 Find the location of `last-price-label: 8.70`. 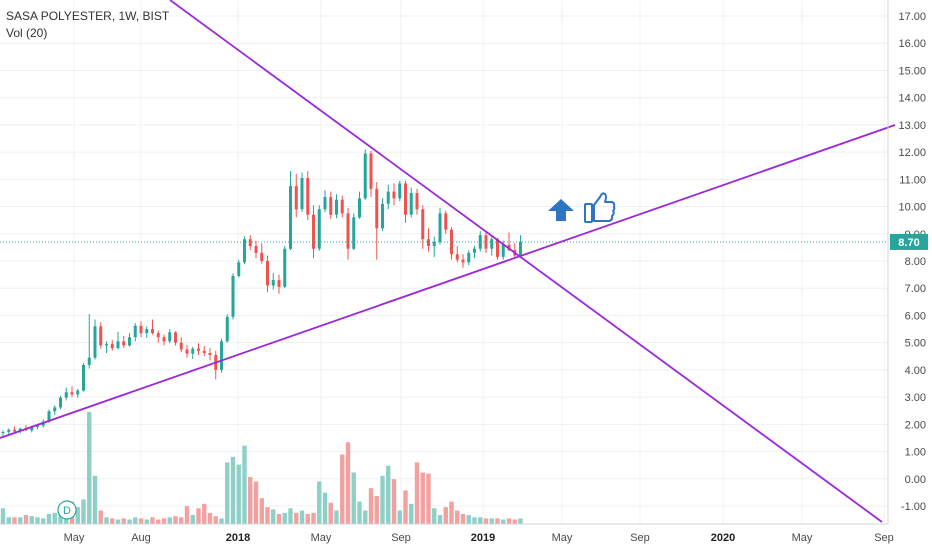

last-price-label: 8.70 is located at coordinates (908, 243).